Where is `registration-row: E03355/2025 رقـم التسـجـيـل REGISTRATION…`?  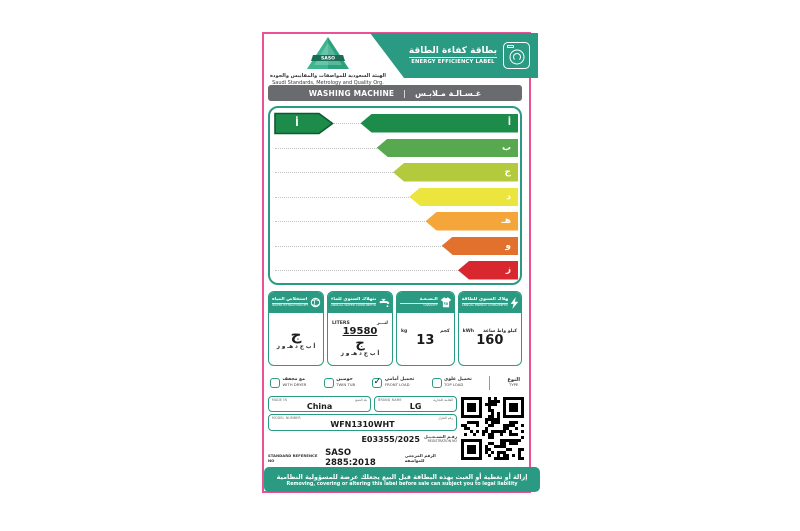 registration-row: E03355/2025 رقـم التسـجـيـل REGISTRATION… is located at coordinates (409, 439).